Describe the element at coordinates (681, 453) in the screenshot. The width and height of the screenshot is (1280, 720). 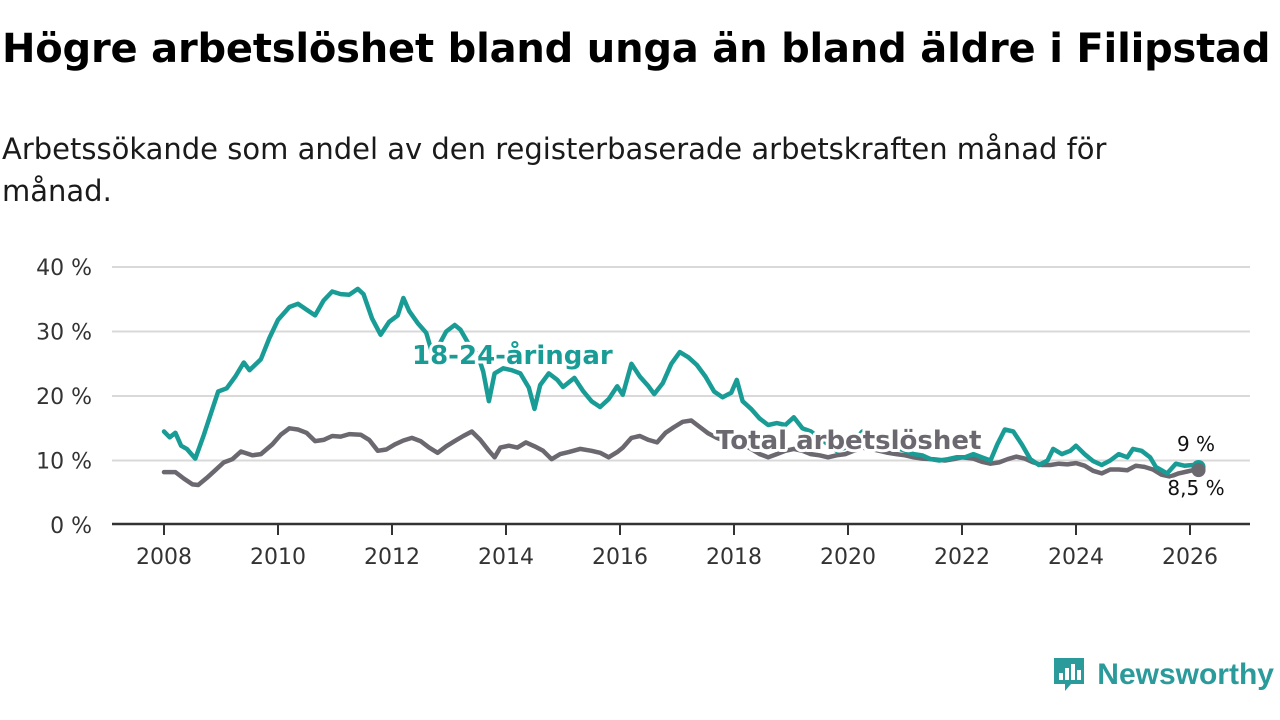
I see `total-series-line` at that location.